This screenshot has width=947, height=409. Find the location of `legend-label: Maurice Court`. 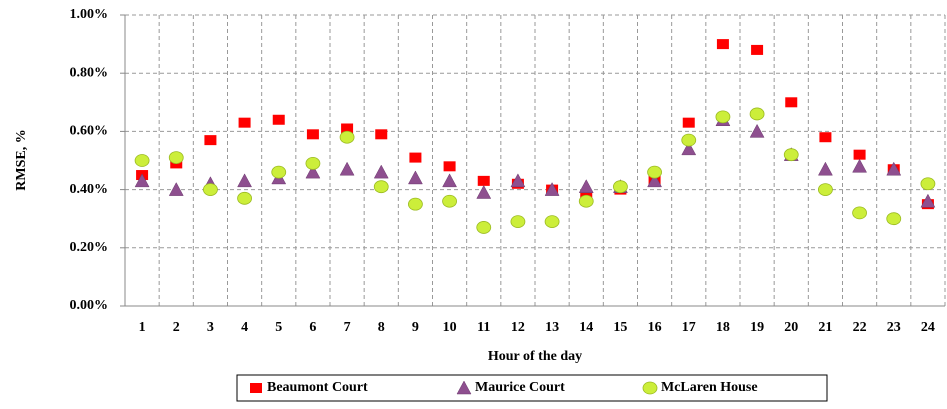

legend-label: Maurice Court is located at coordinates (520, 387).